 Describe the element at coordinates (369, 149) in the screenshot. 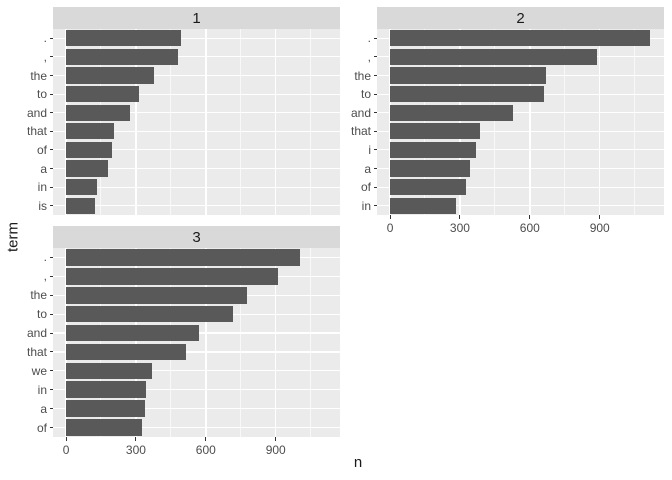

I see `y-axis-label: i` at that location.